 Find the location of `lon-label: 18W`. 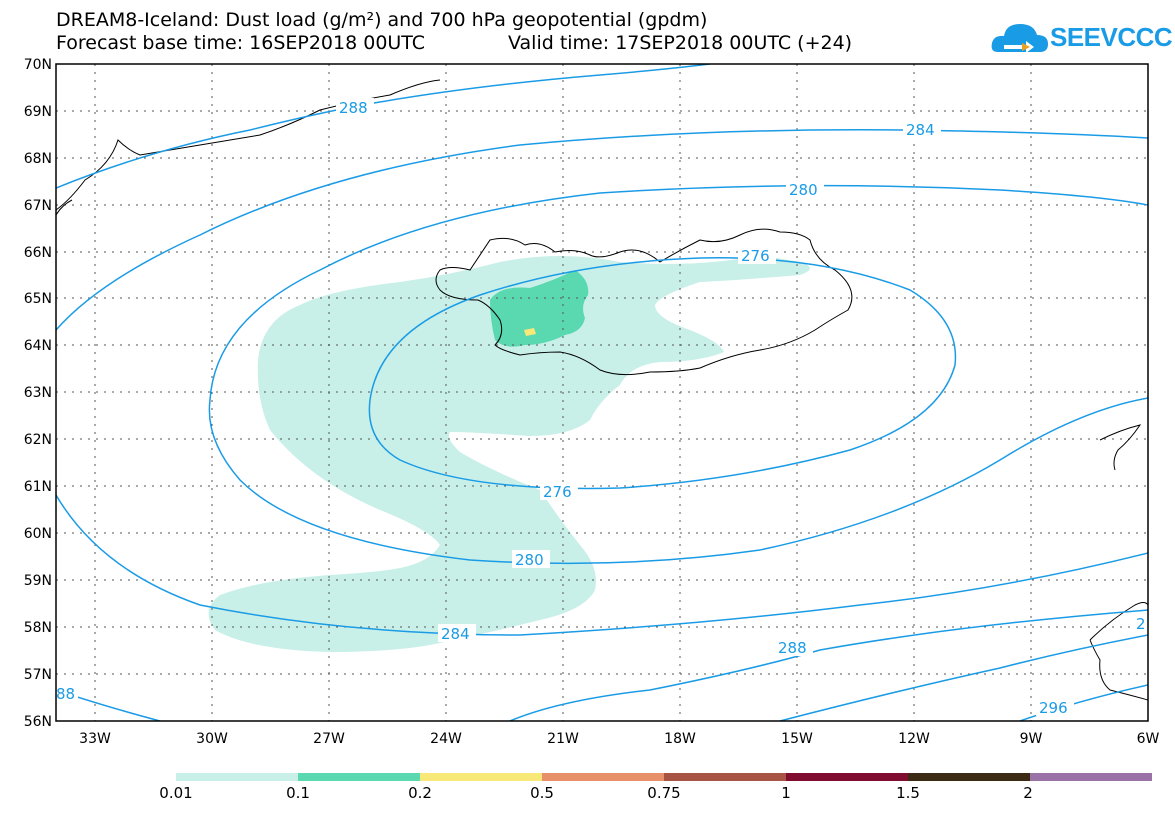

lon-label: 18W is located at coordinates (680, 739).